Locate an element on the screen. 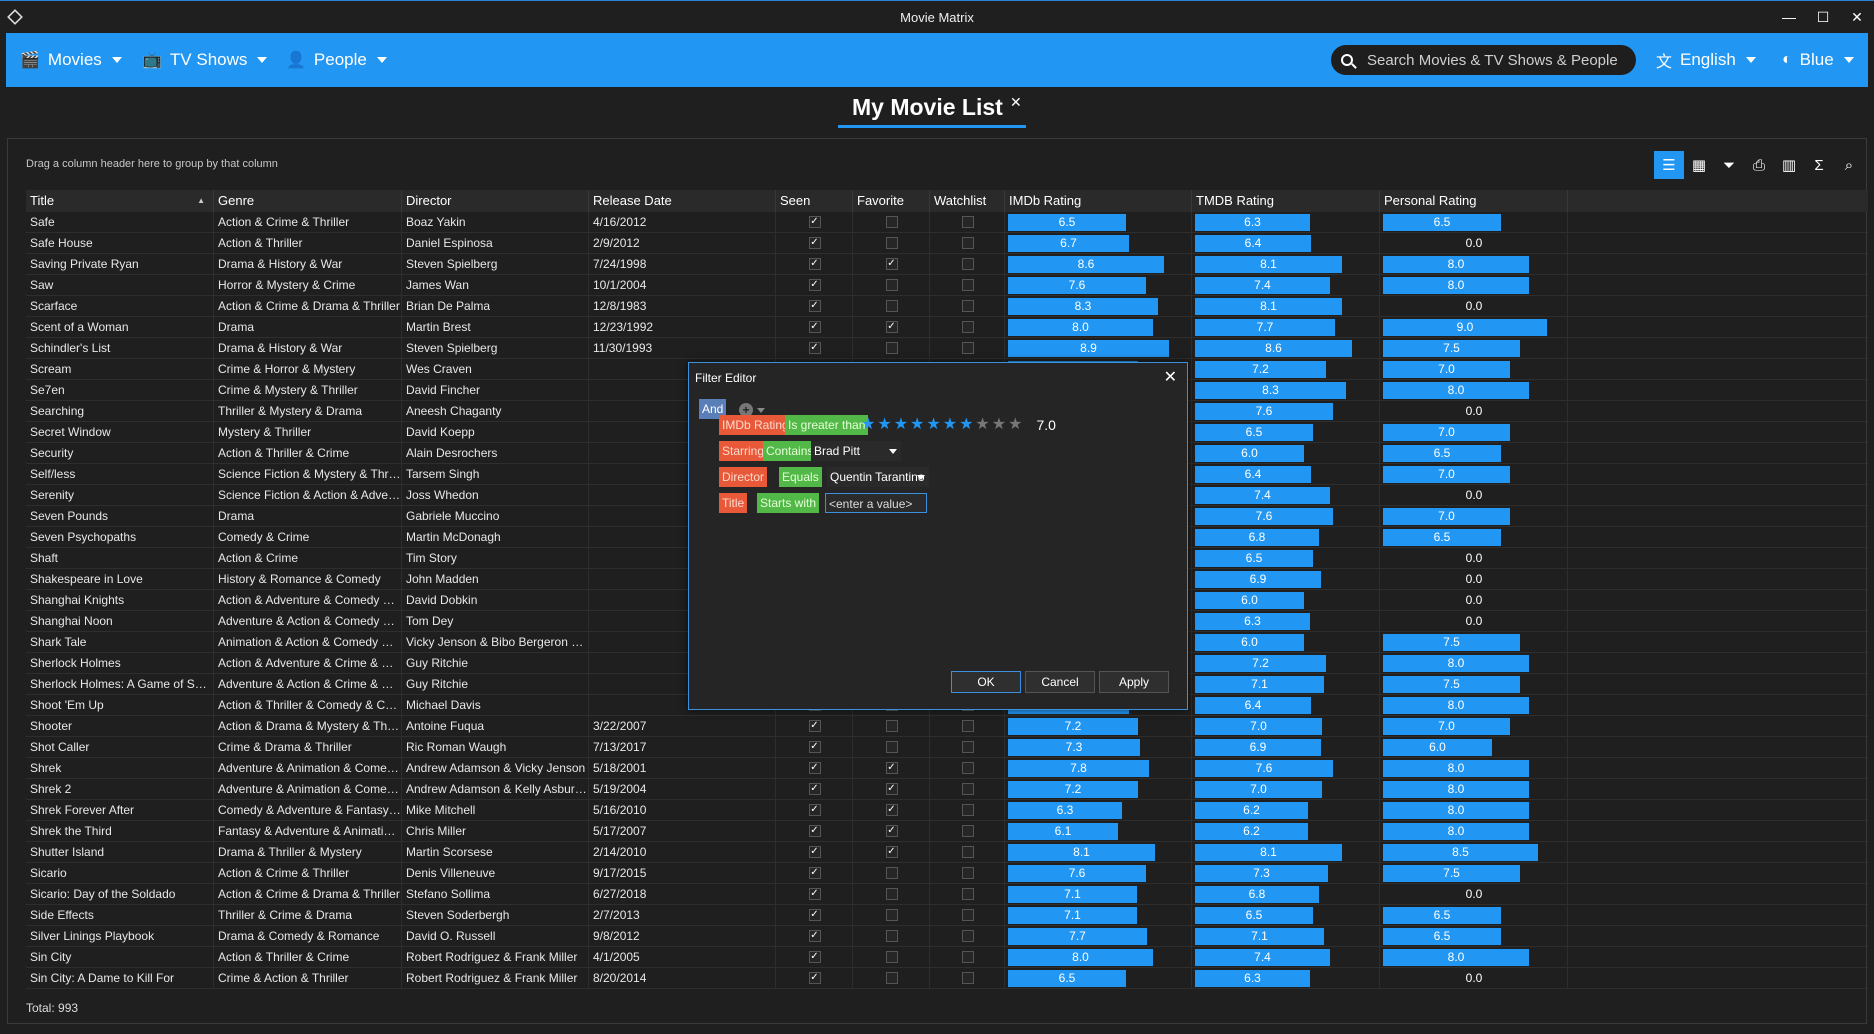 This screenshot has width=1874, height=1034. condition-operator: Is greater than is located at coordinates (827, 425).